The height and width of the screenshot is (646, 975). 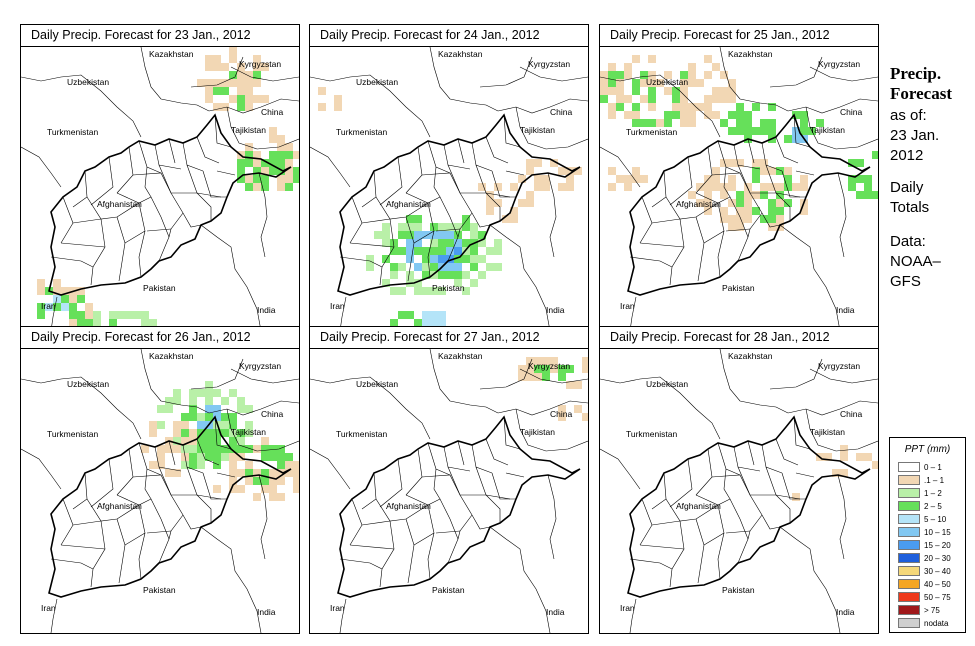 What do you see at coordinates (937, 597) in the screenshot?
I see `legend-label: 50 – 75` at bounding box center [937, 597].